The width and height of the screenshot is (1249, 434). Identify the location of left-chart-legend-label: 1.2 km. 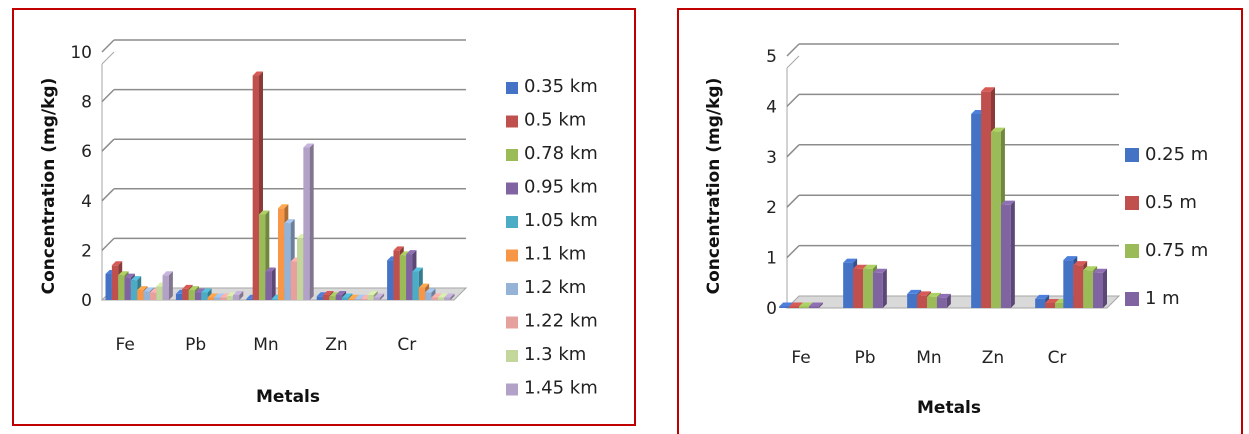
(555, 287).